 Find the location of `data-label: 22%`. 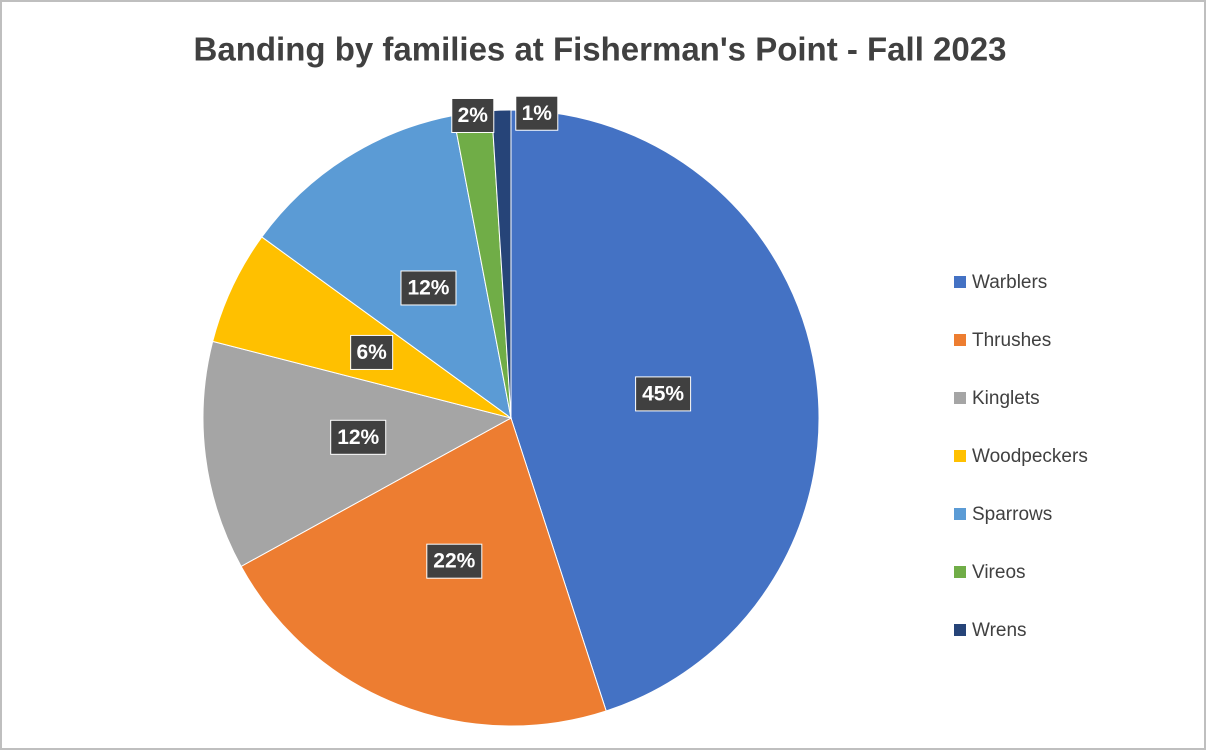

data-label: 22% is located at coordinates (454, 561).